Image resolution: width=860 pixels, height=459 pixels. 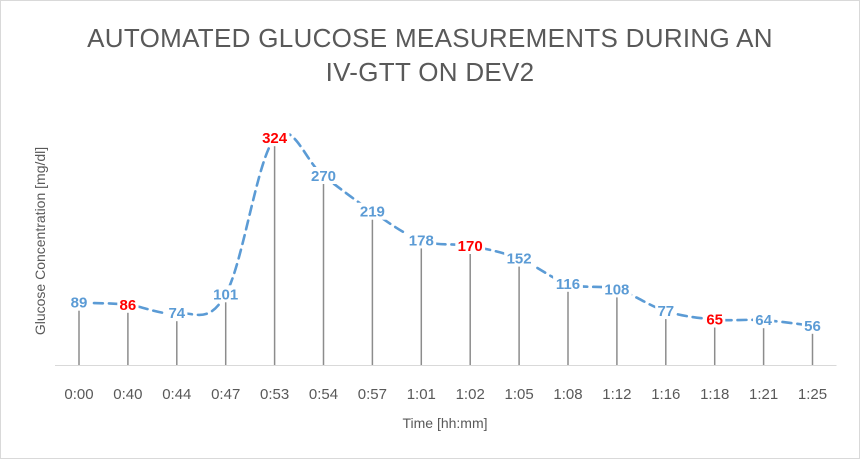 What do you see at coordinates (78, 394) in the screenshot?
I see `x-tick-label: 0:00` at bounding box center [78, 394].